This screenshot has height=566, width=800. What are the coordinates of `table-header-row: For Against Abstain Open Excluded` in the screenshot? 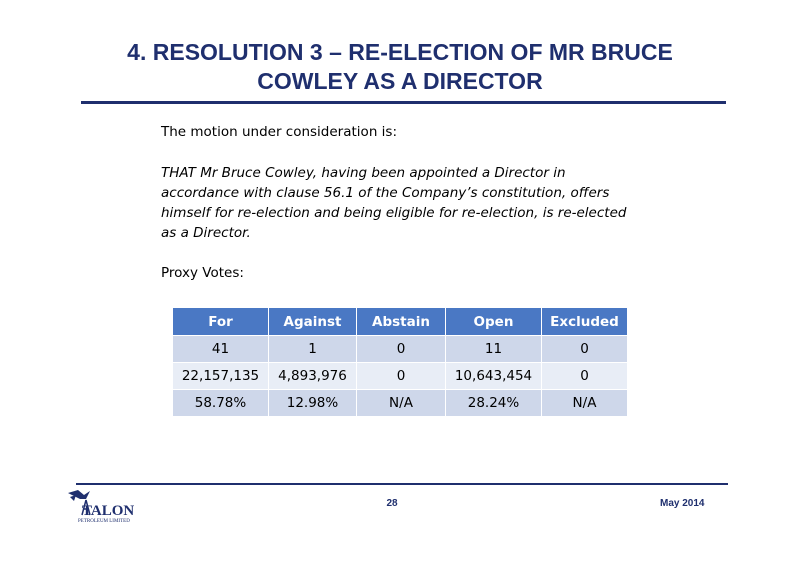 It's located at (400, 321).